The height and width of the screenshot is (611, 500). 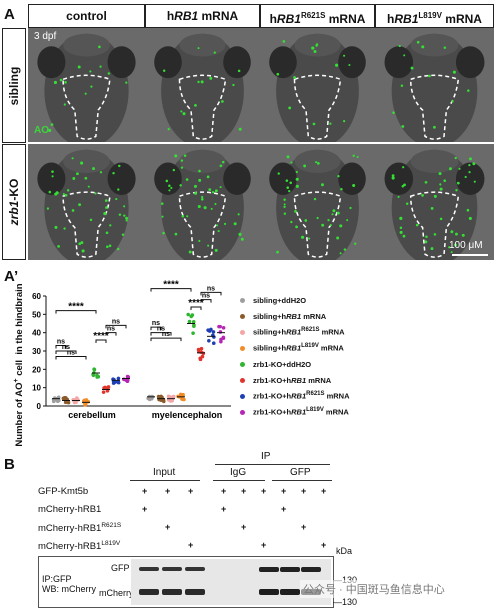 What do you see at coordinates (301, 412) in the screenshot?
I see `legend-label: zrb1-KO+hRB1L819V mRNA` at bounding box center [301, 412].